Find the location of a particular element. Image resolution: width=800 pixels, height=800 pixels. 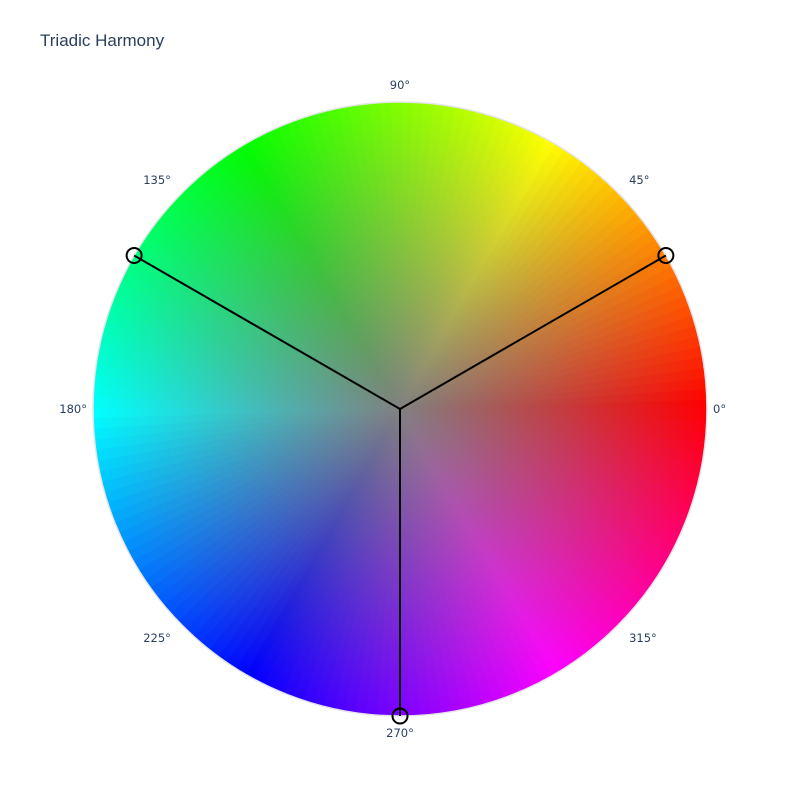

angular-tick-label: 90° is located at coordinates (400, 85).